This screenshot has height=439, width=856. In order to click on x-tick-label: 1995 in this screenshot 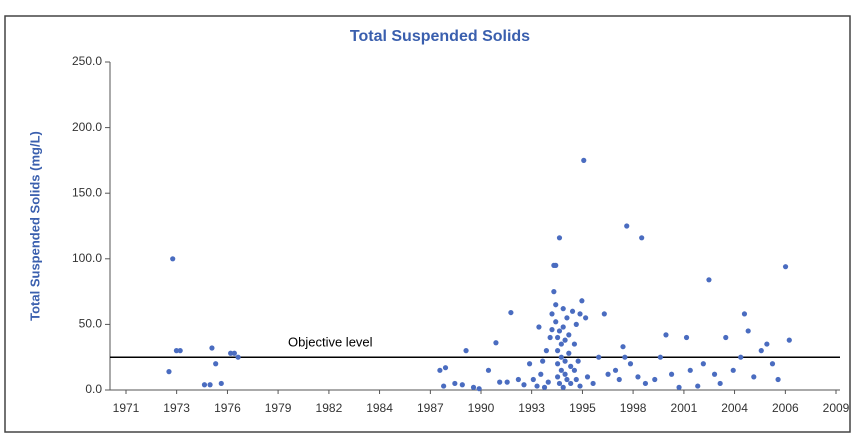, I will do `click(582, 408)`.